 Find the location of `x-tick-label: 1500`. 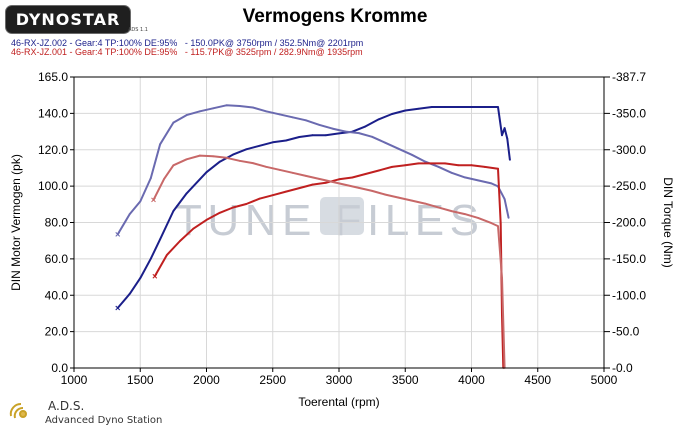

x-tick-label: 1500 is located at coordinates (140, 380).